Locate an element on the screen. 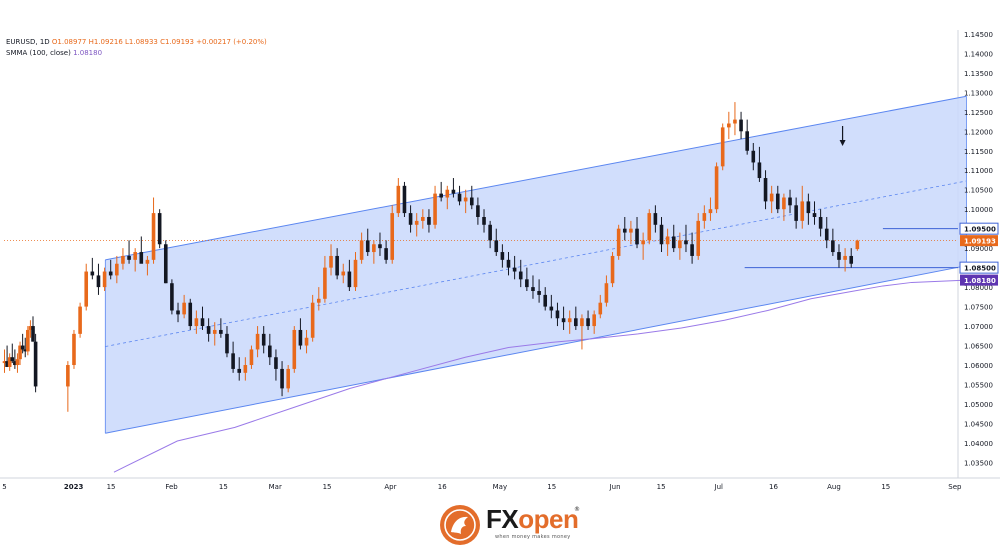  y-tick-label: 1.12500 is located at coordinates (978, 113).